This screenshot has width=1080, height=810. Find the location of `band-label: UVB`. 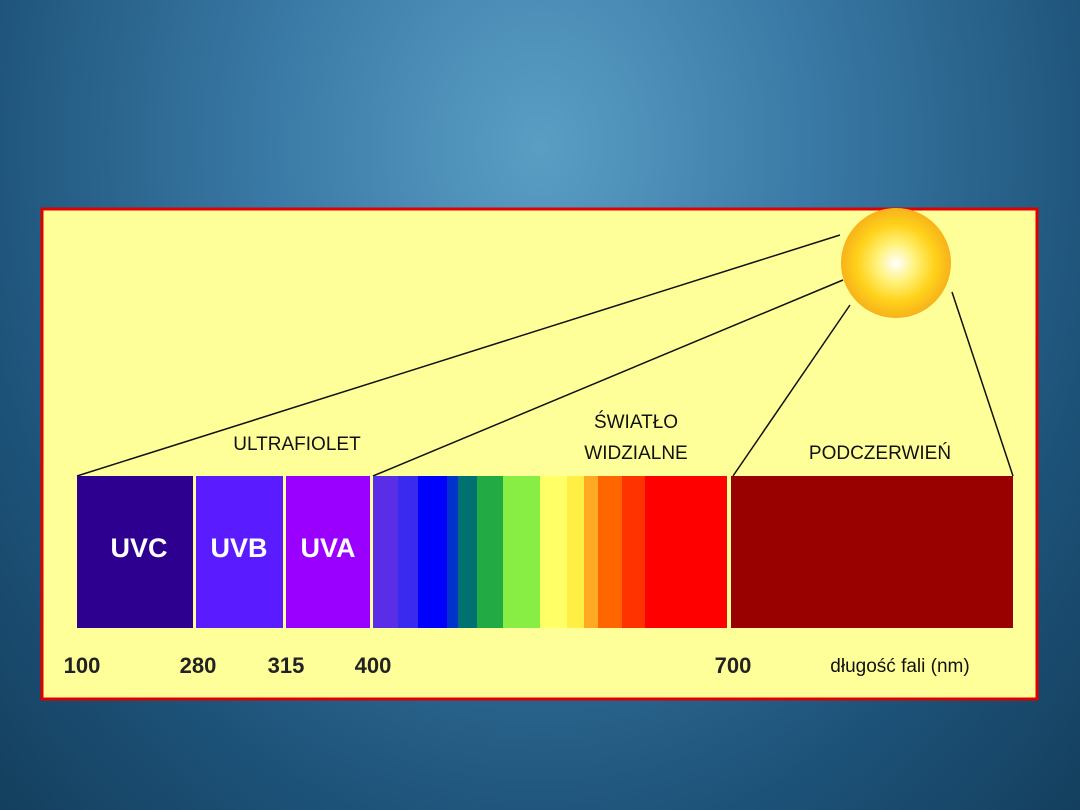

band-label: UVB is located at coordinates (238, 548).